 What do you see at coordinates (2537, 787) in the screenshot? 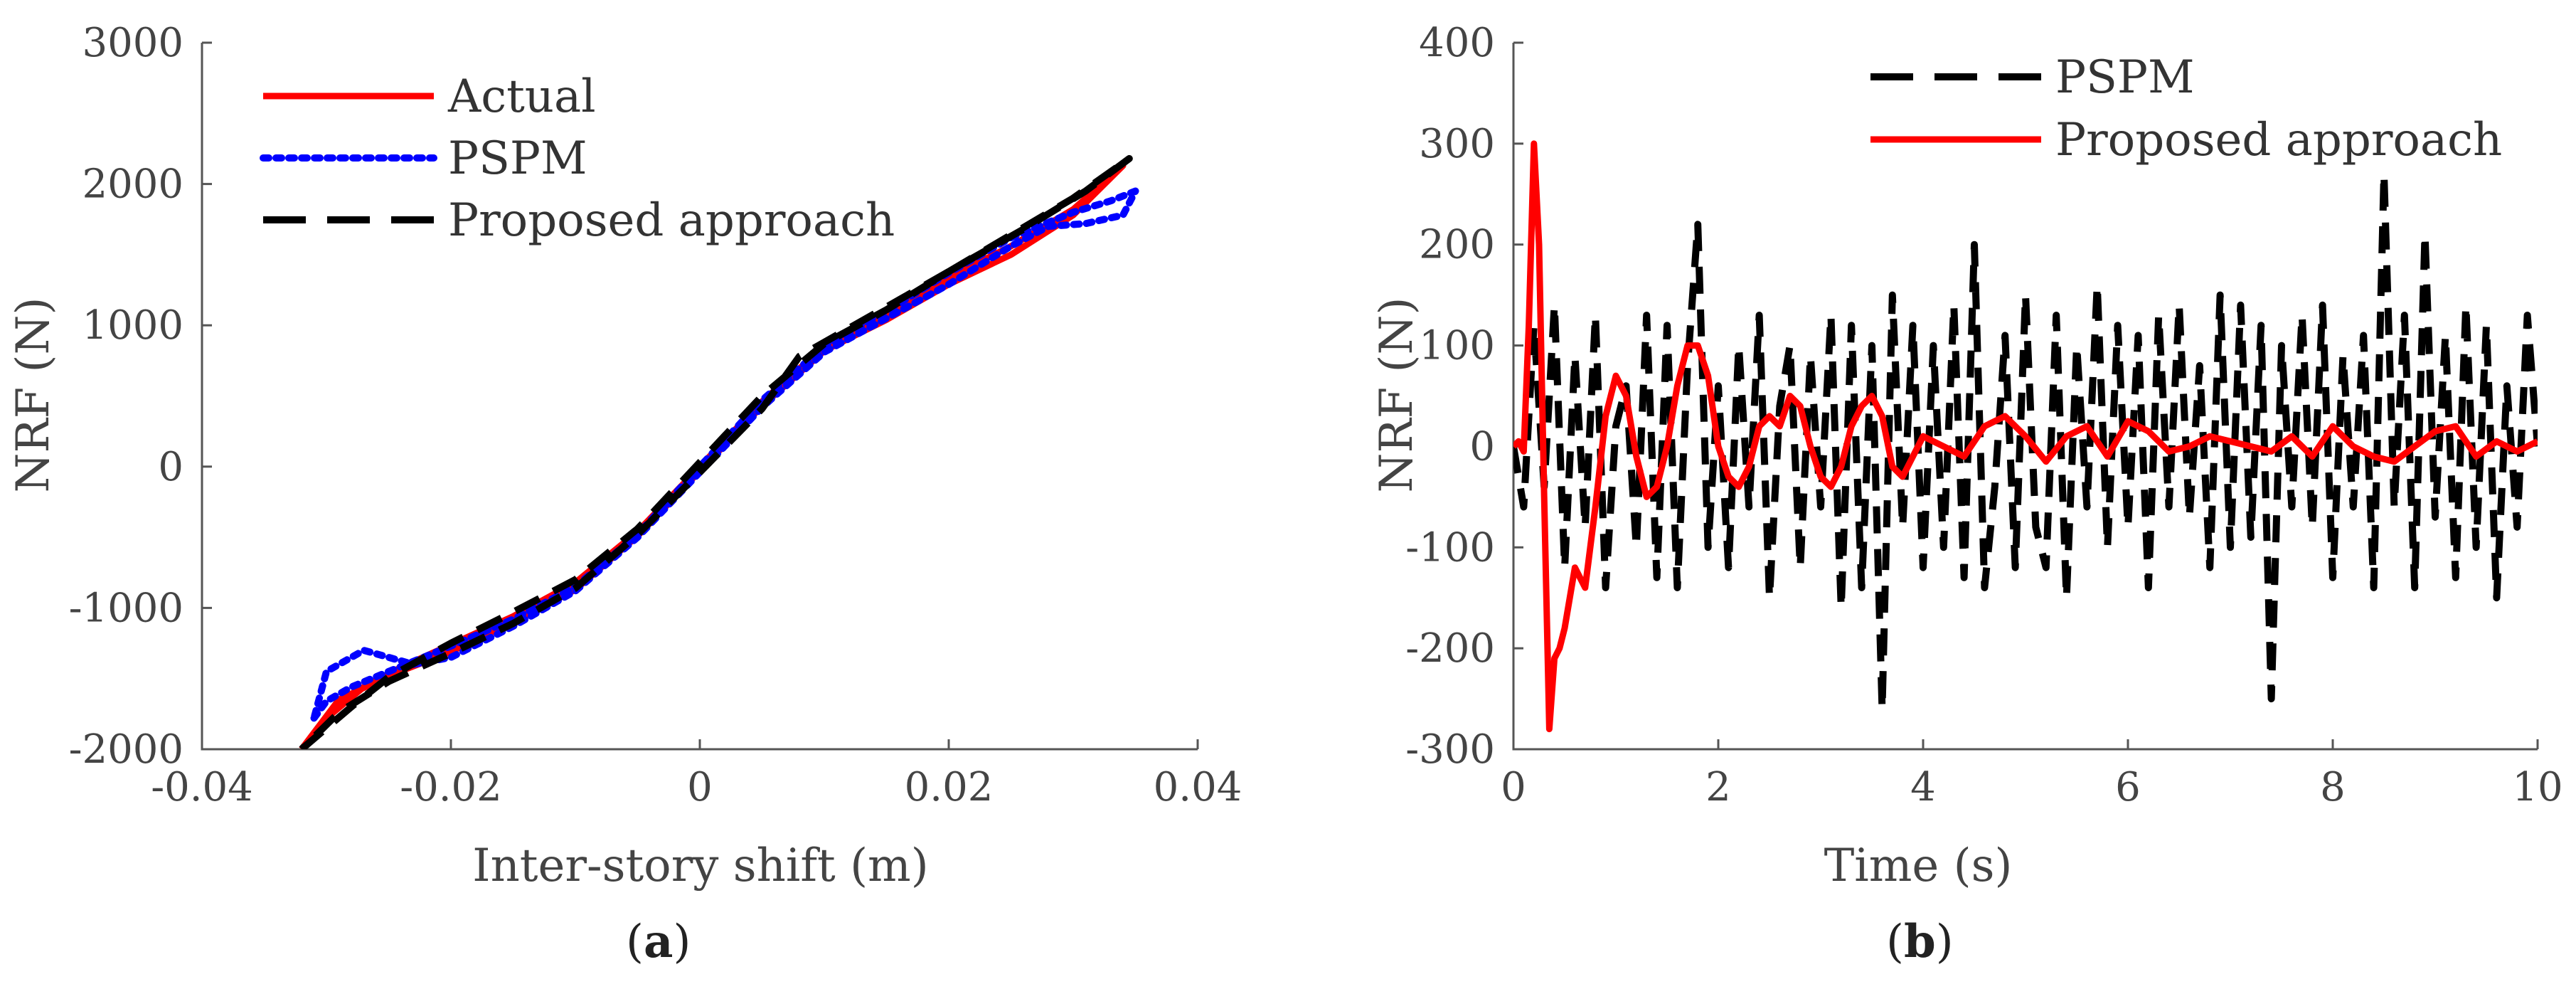
I see `x-tick-label: 10` at bounding box center [2537, 787].